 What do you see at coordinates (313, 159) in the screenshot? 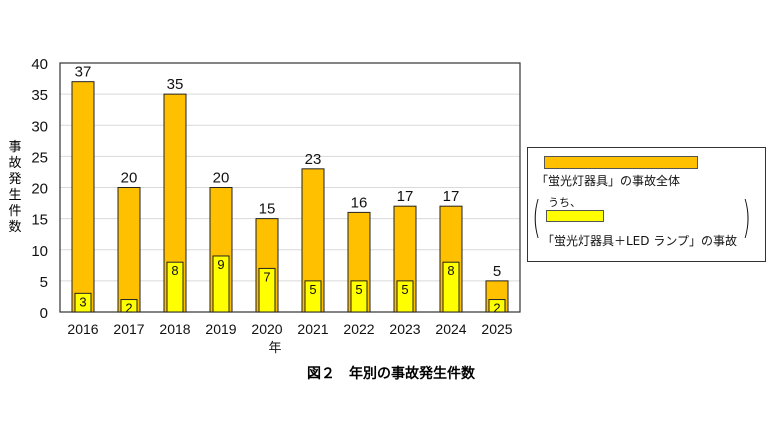
I see `data-label-total: 23` at bounding box center [313, 159].